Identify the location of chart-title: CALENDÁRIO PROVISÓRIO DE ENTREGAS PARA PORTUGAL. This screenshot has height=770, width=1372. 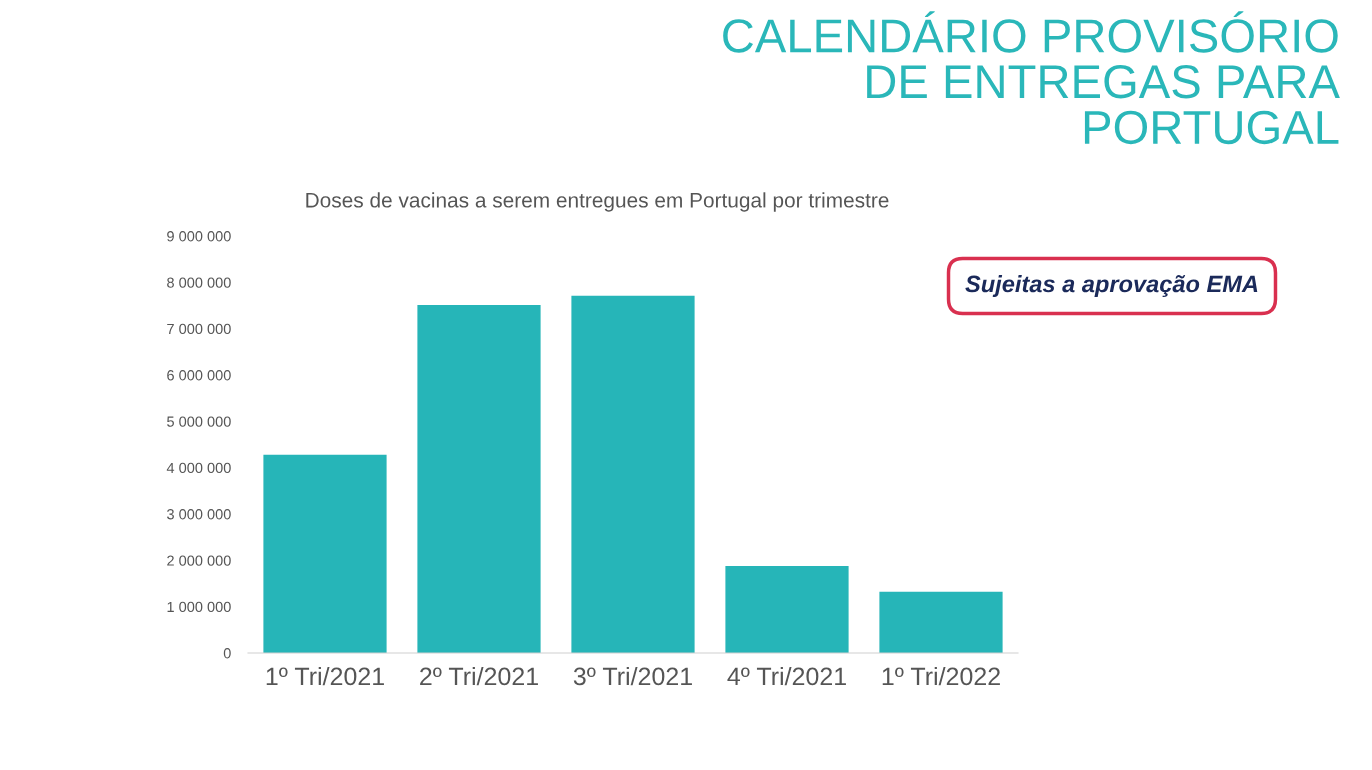
(1031, 78).